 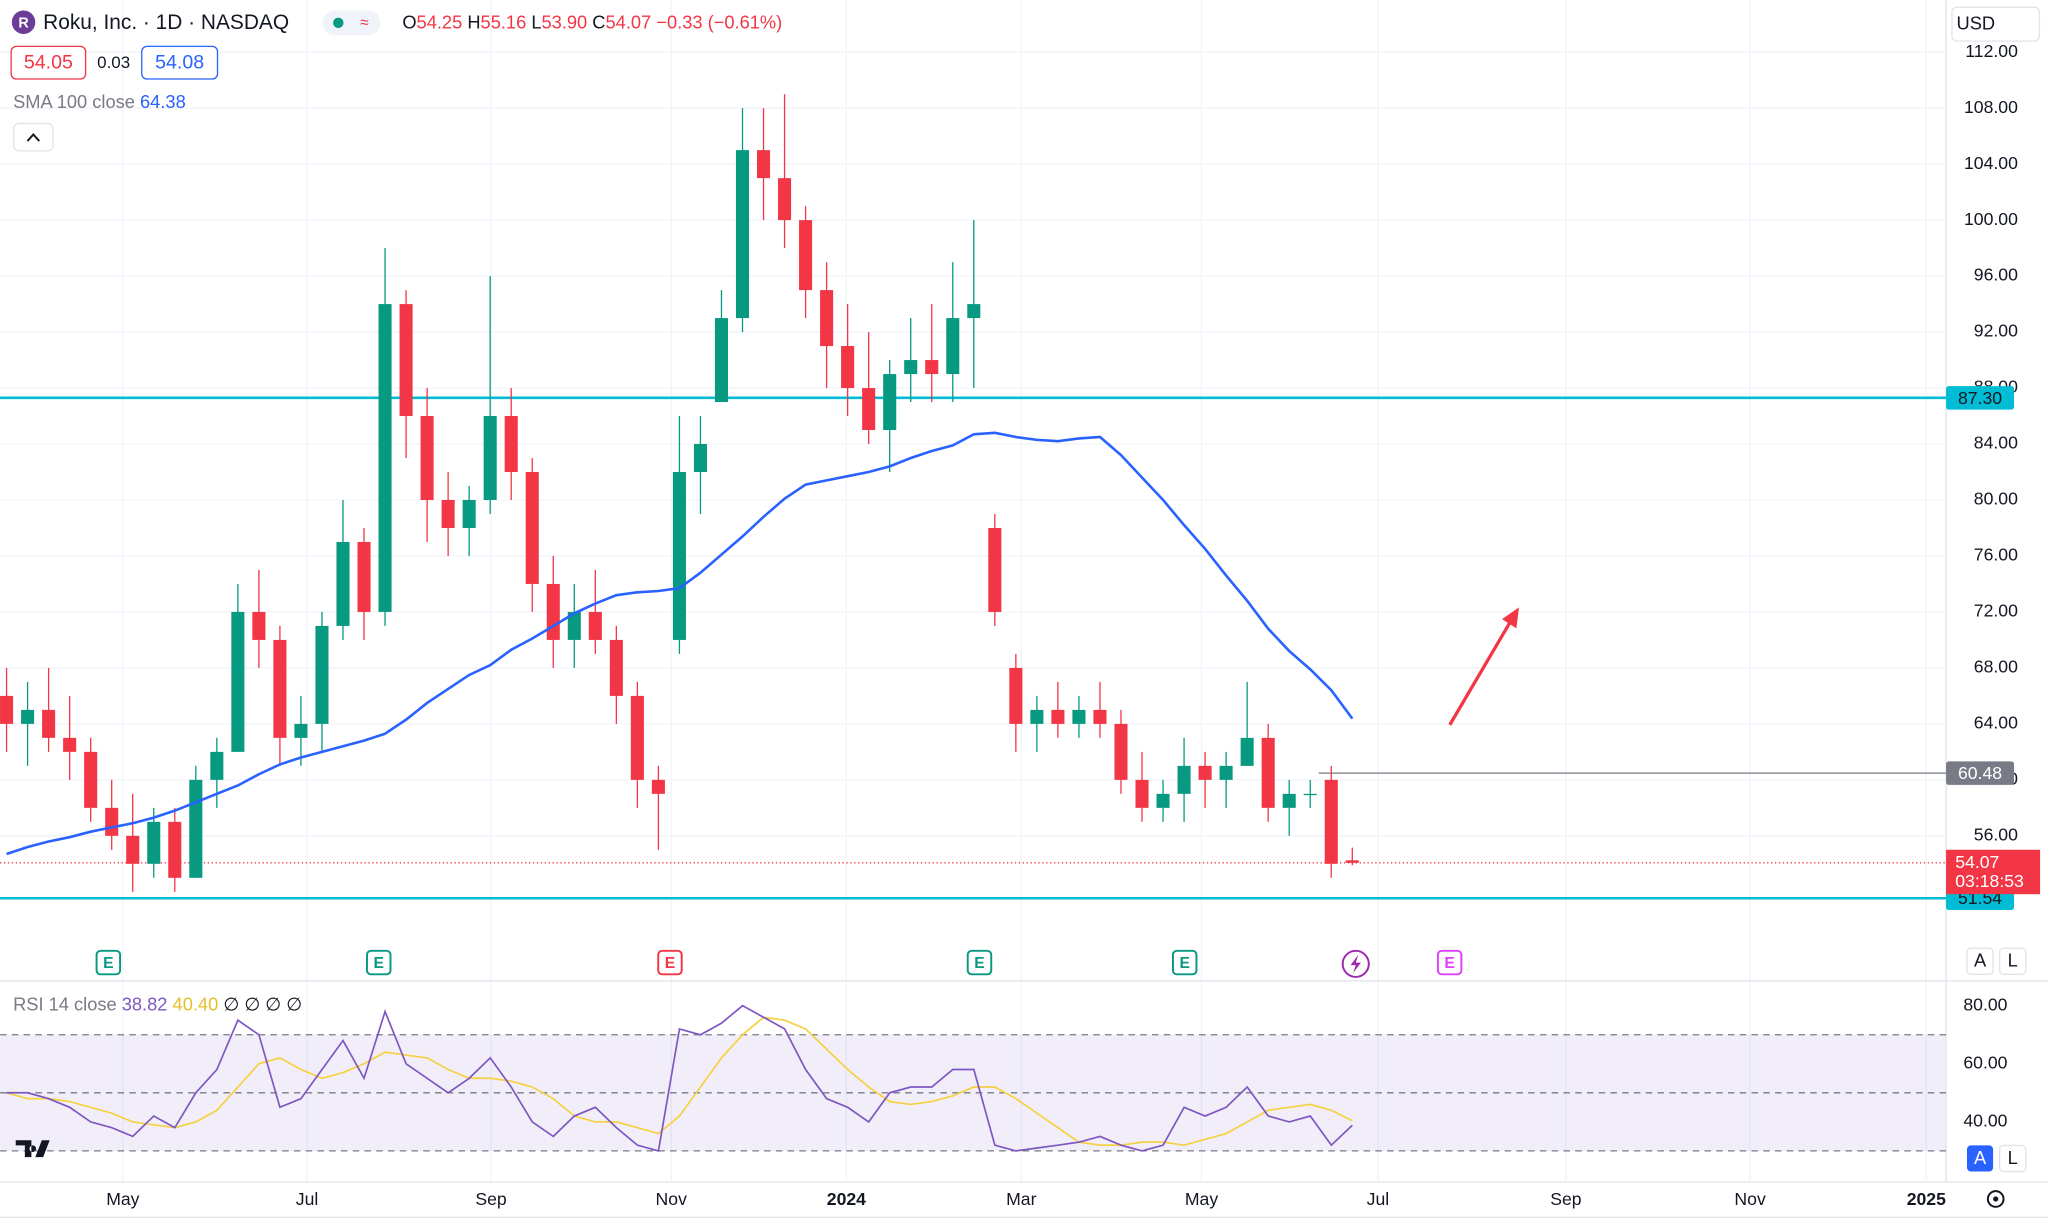 I want to click on price-level-tag, so click(x=1980, y=773).